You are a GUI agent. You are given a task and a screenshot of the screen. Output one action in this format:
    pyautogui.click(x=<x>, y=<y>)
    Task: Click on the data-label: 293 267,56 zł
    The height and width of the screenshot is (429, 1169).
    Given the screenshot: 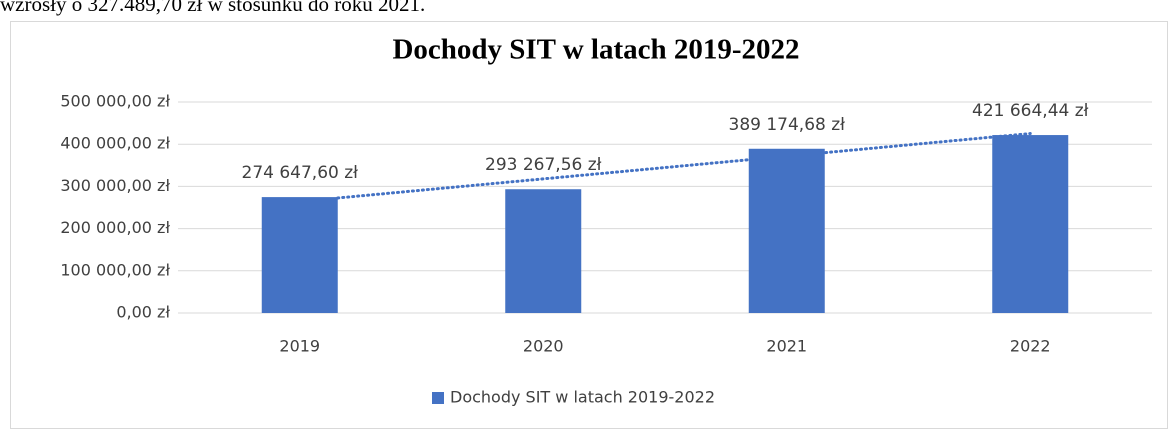 What is the action you would take?
    pyautogui.click(x=543, y=165)
    